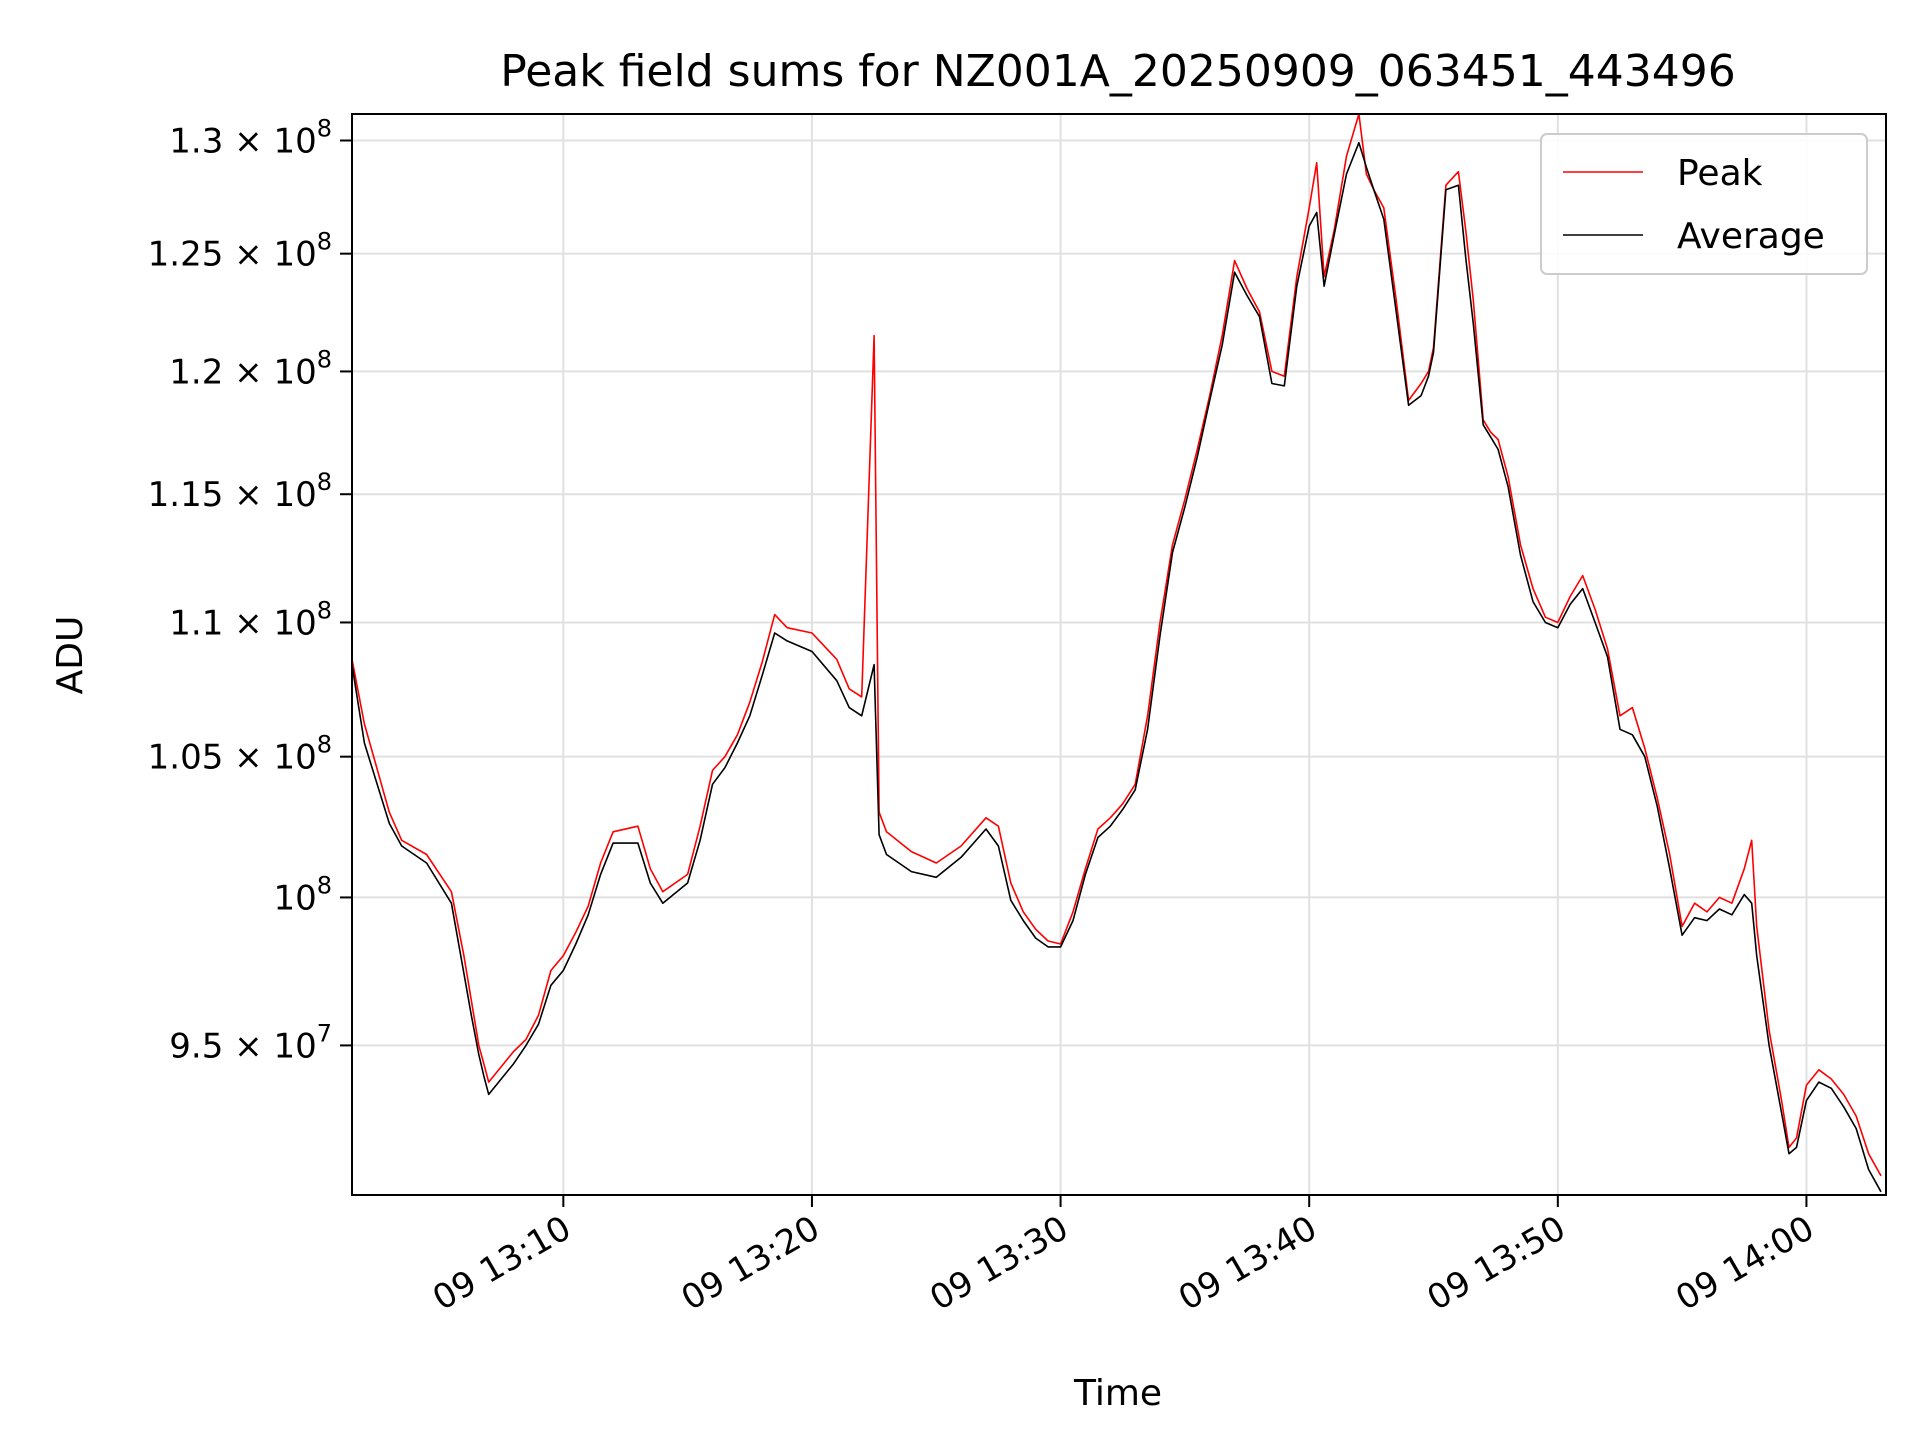 The image size is (1920, 1440). What do you see at coordinates (232, 758) in the screenshot?
I see `y-tick-base: 1.05 × 10` at bounding box center [232, 758].